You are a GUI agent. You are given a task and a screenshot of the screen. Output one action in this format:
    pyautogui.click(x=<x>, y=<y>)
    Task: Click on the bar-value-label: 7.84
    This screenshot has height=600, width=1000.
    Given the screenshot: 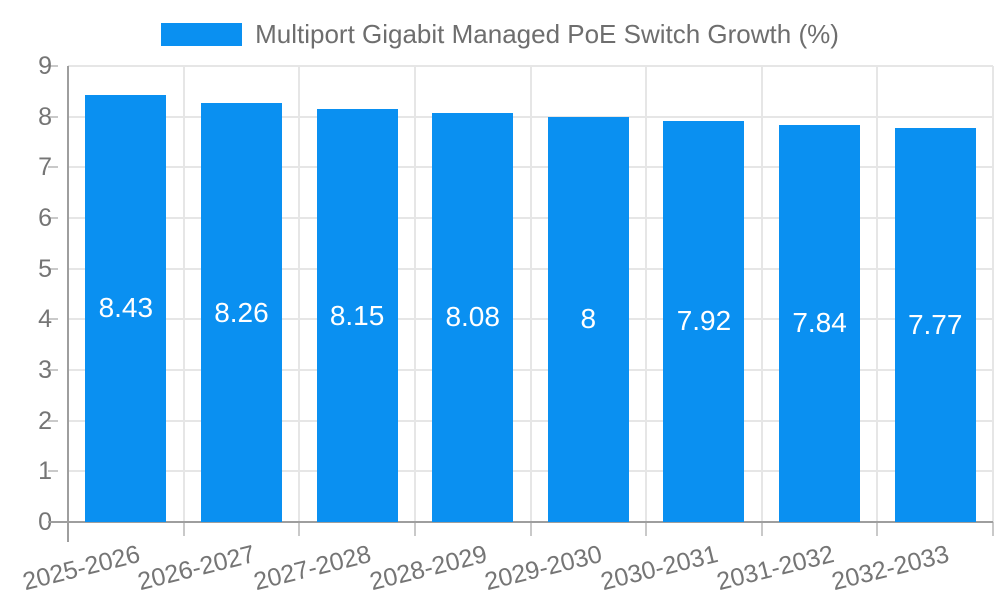 What is the action you would take?
    pyautogui.click(x=819, y=323)
    